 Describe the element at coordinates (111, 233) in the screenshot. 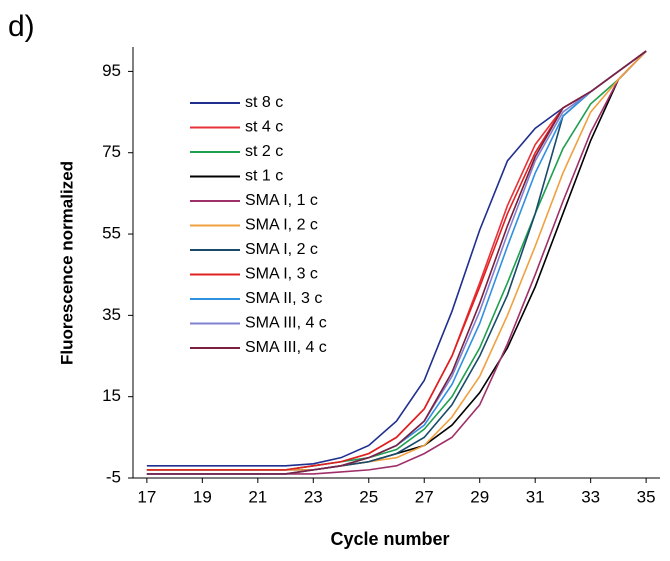

I see `y-tick-label: 55` at that location.